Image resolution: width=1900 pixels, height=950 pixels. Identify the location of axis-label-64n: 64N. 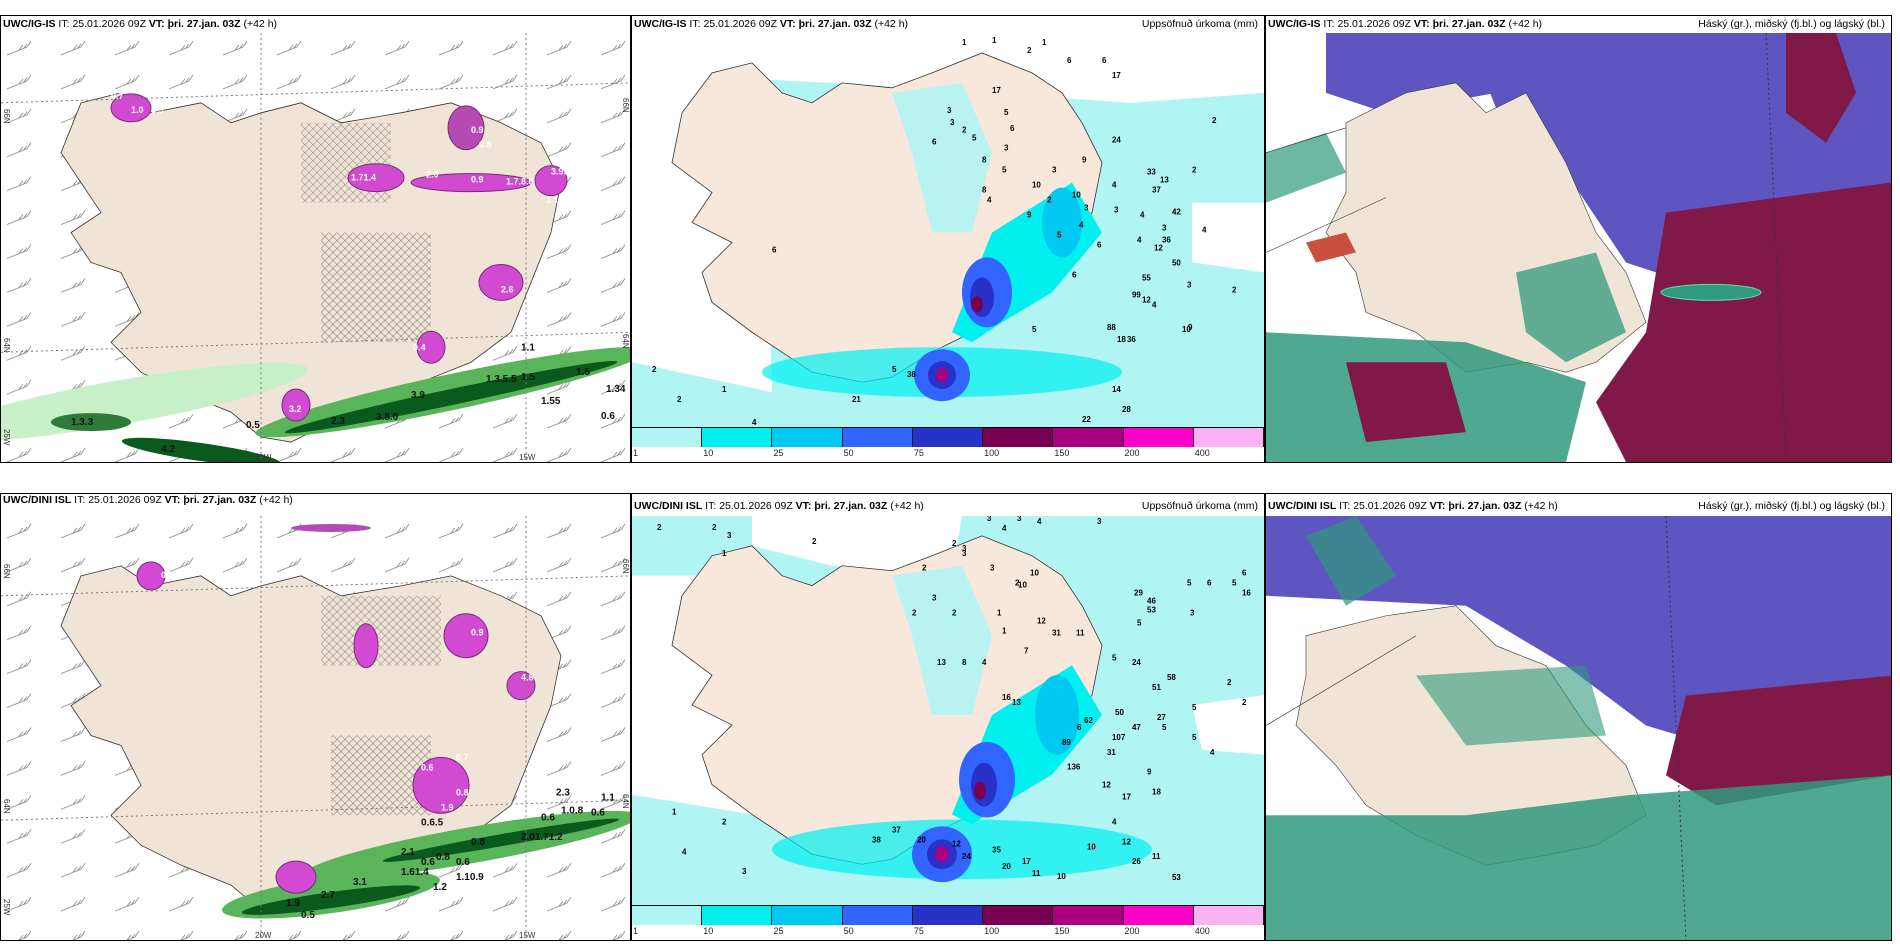
(6, 806).